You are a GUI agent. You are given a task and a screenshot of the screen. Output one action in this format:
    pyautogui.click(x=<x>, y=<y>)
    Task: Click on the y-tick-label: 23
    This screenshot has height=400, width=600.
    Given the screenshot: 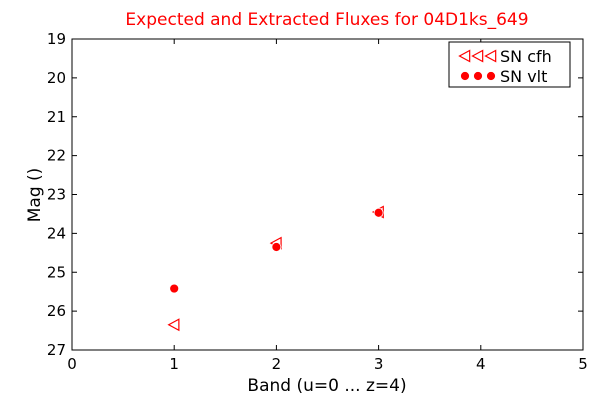 What is the action you would take?
    pyautogui.click(x=56, y=195)
    